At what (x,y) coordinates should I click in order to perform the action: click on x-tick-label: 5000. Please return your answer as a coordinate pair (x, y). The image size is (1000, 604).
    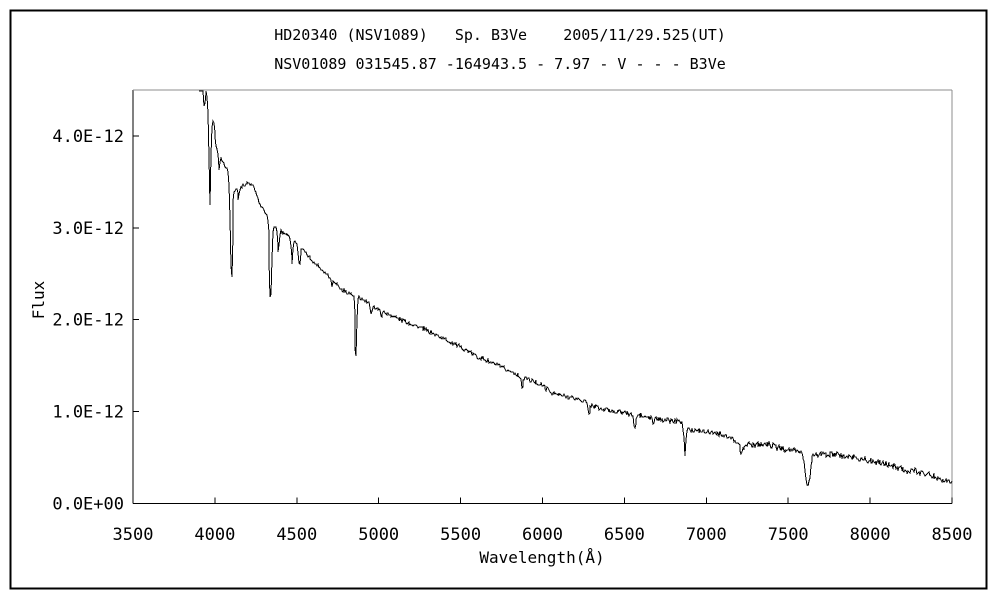
    Looking at the image, I should click on (378, 535).